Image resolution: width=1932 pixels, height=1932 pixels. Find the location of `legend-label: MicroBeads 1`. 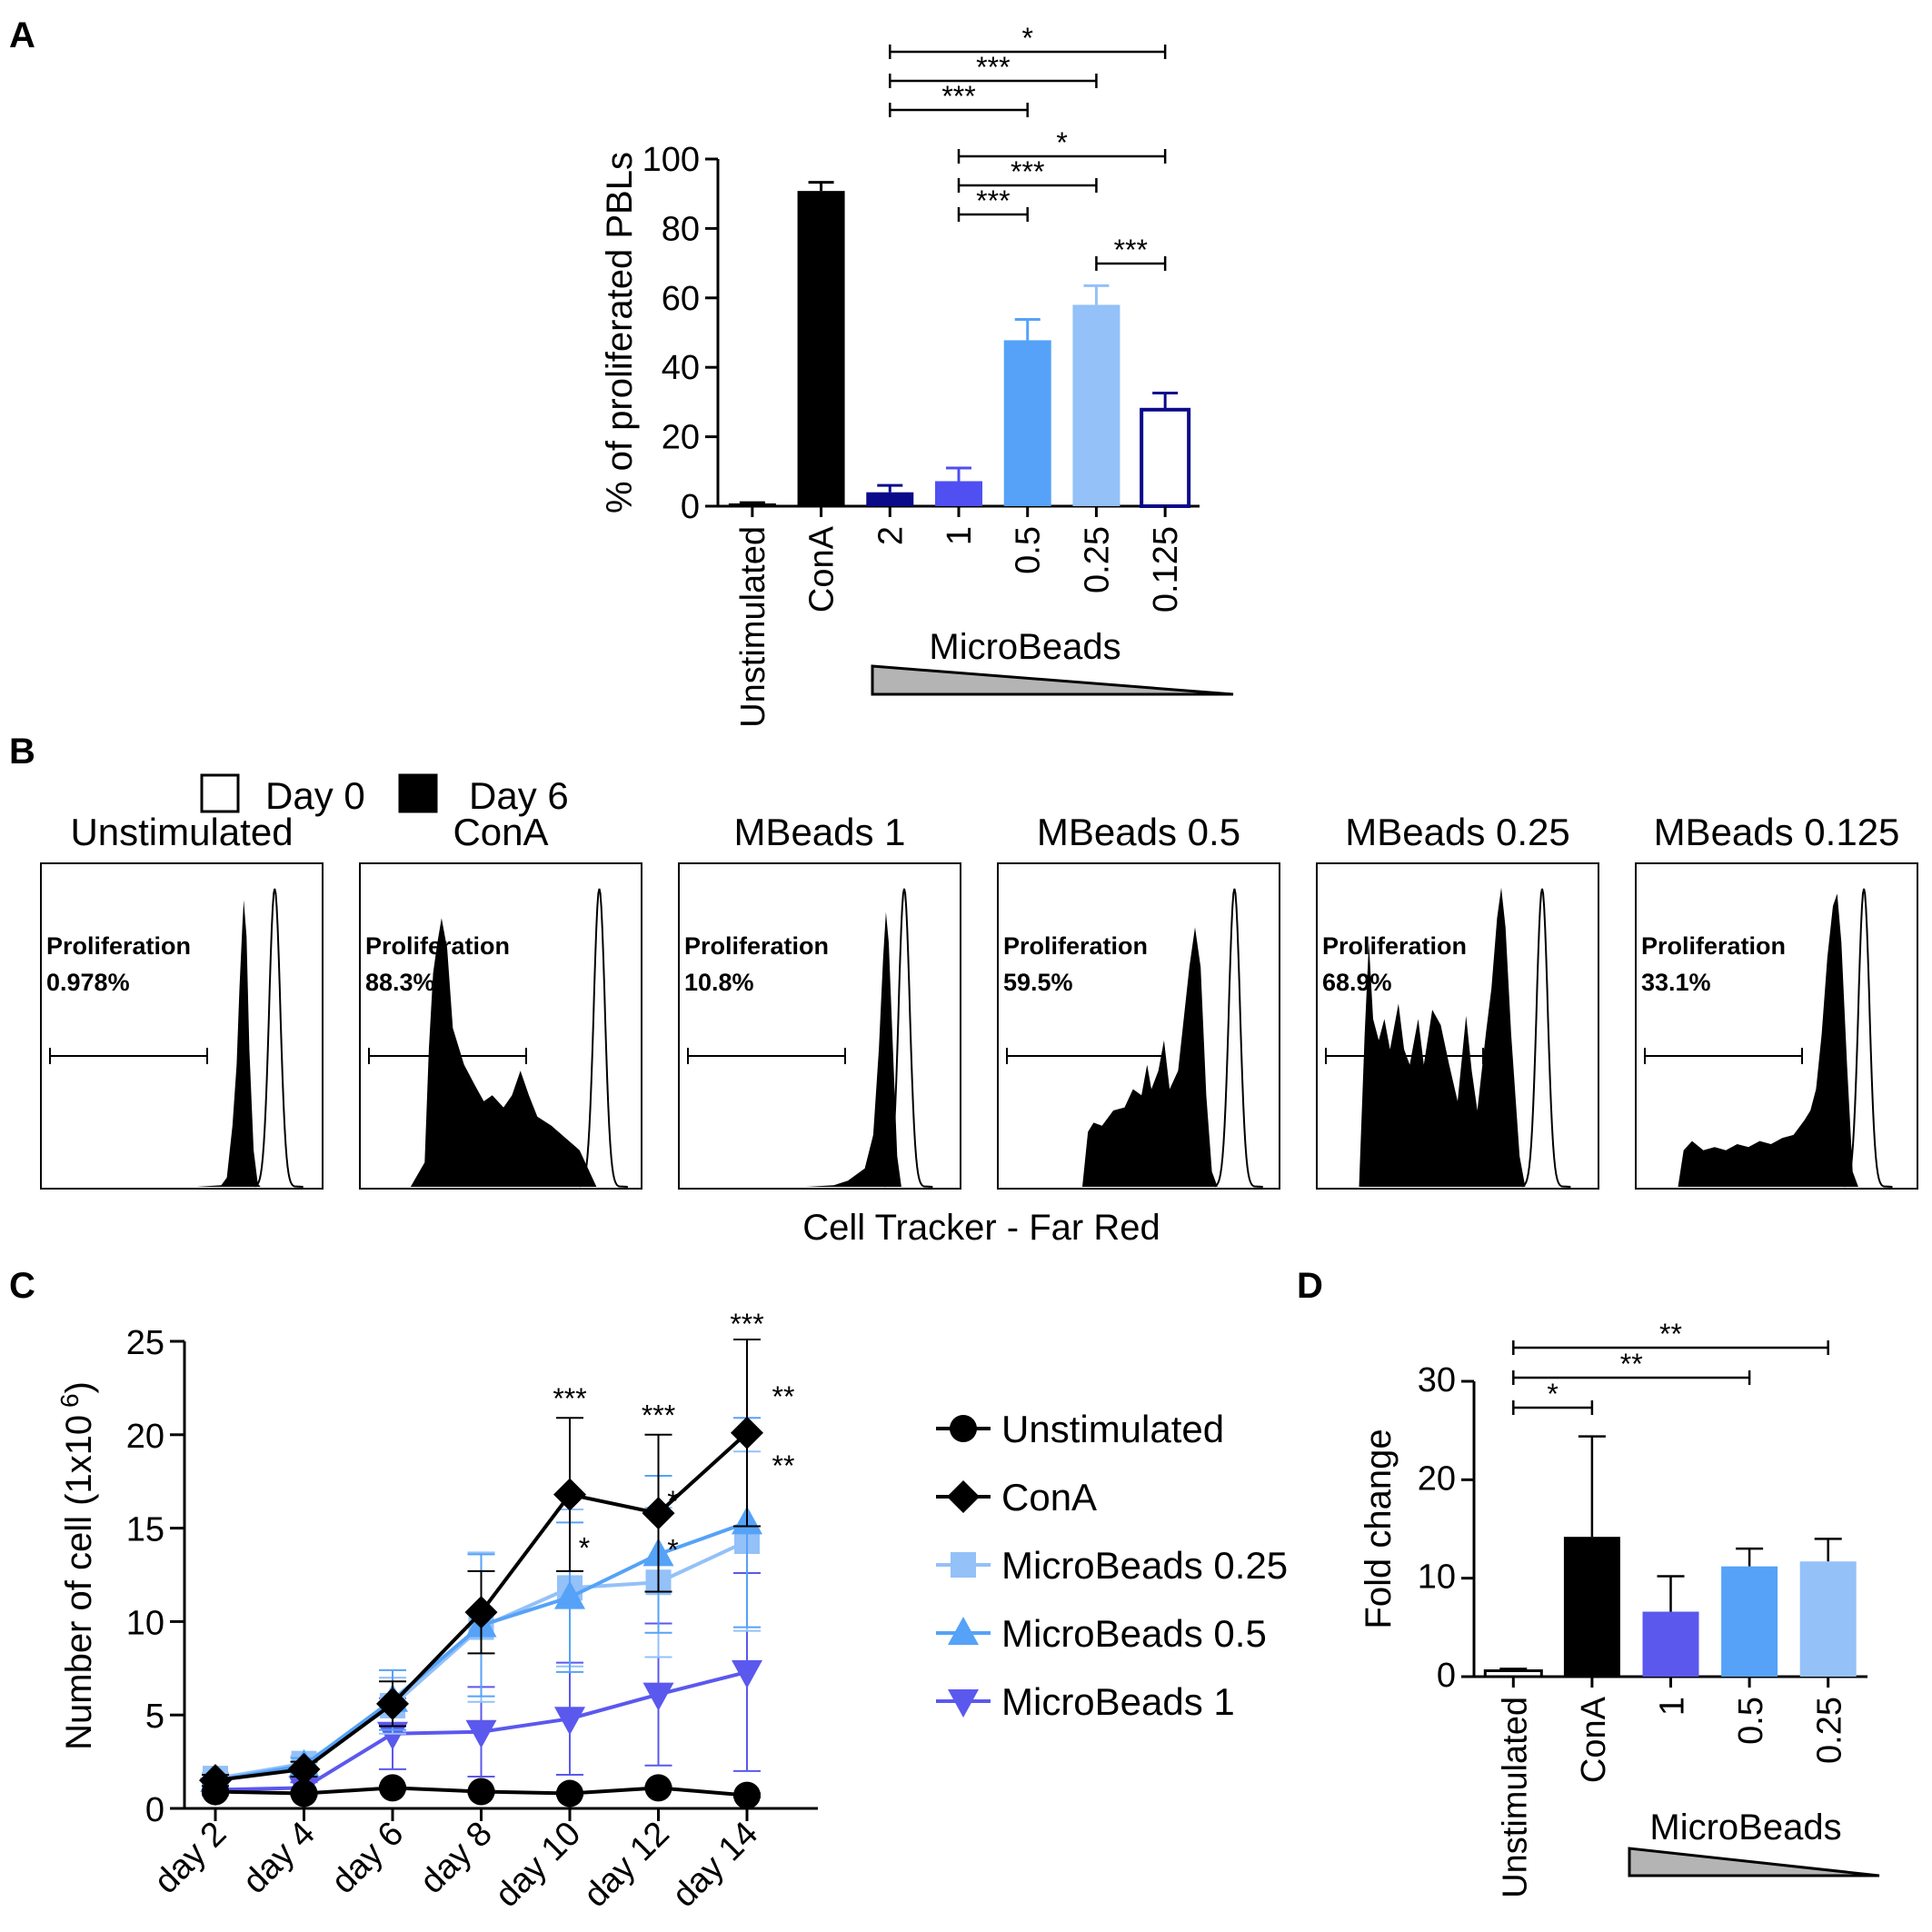

legend-label: MicroBeads 1 is located at coordinates (1118, 1702).